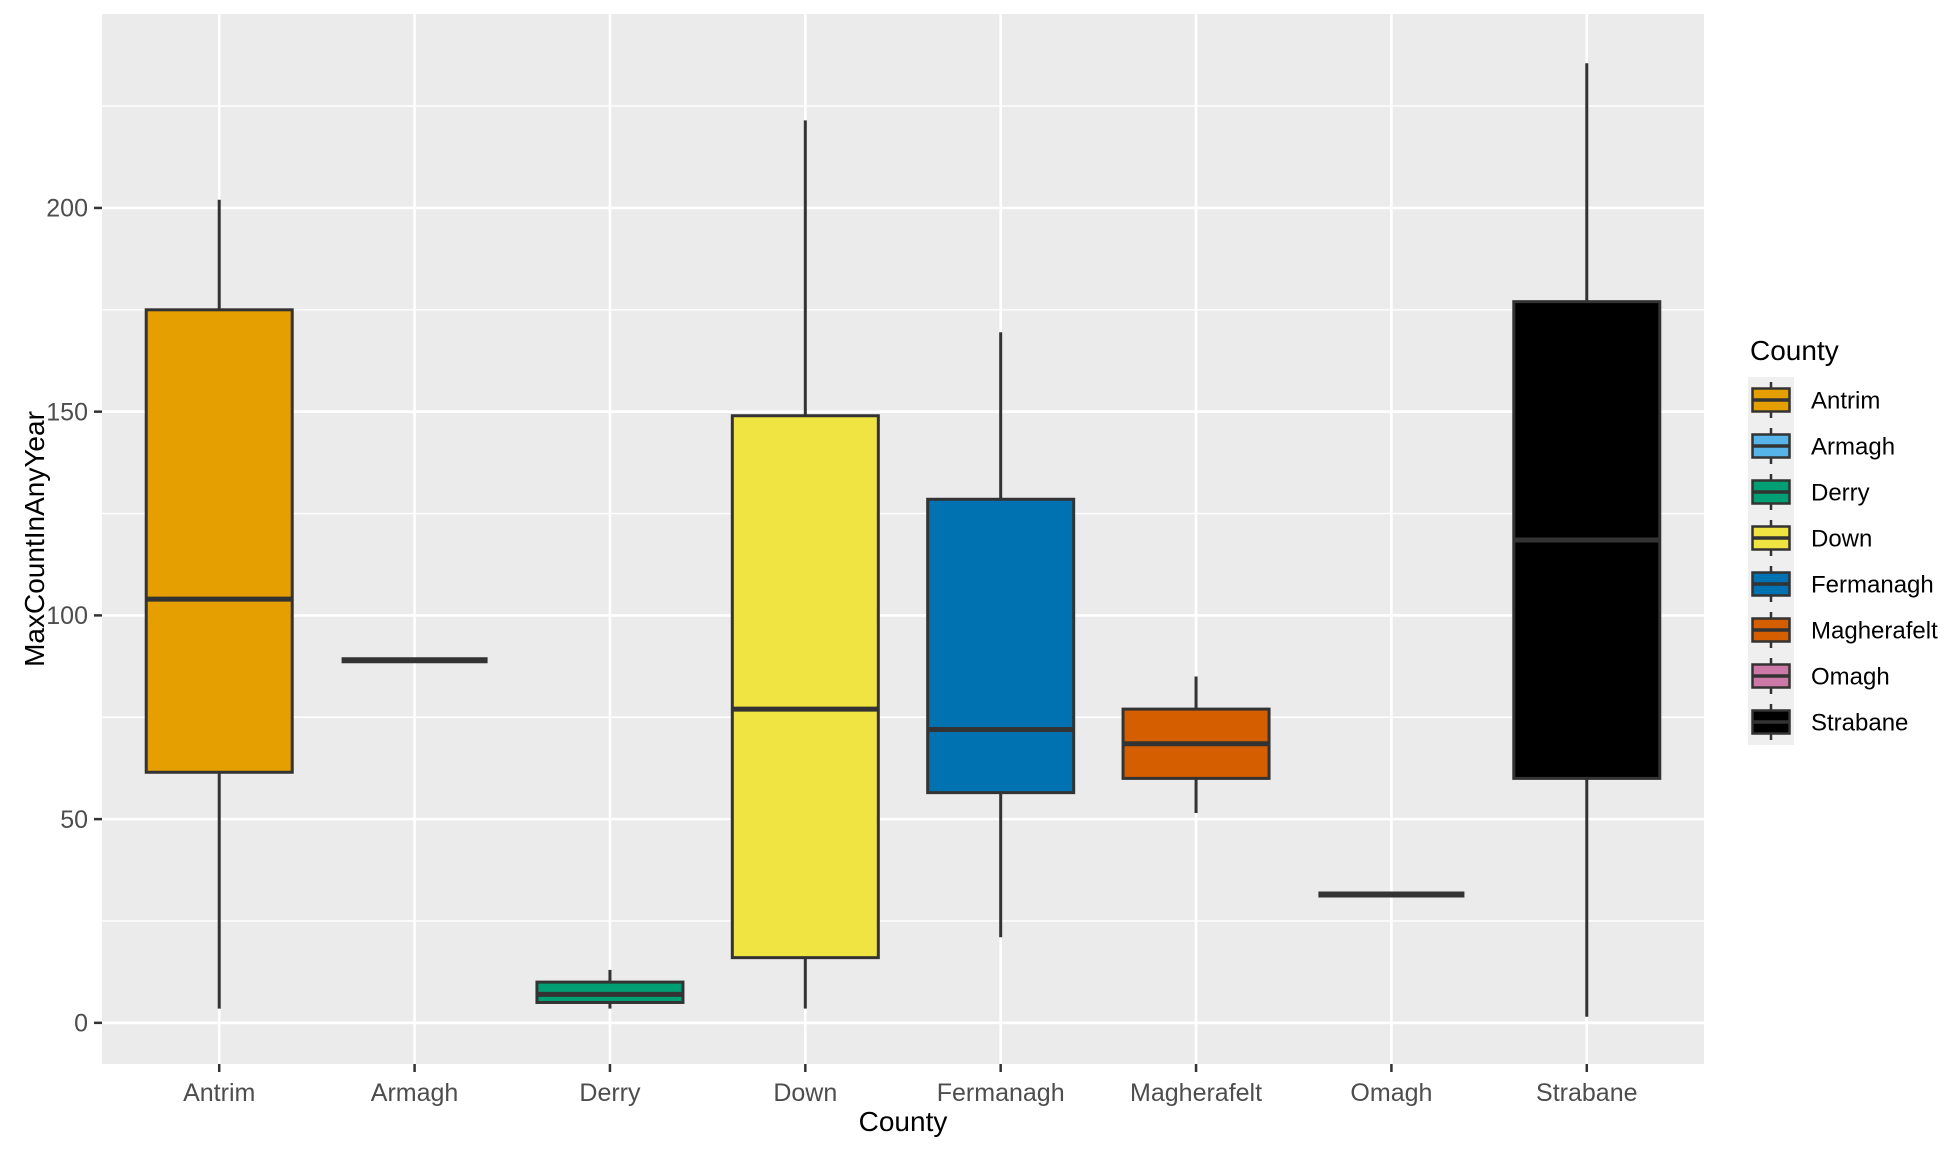 The width and height of the screenshot is (1958, 1152). I want to click on legend-item-magherafelt: Magherafelt, so click(1843, 630).